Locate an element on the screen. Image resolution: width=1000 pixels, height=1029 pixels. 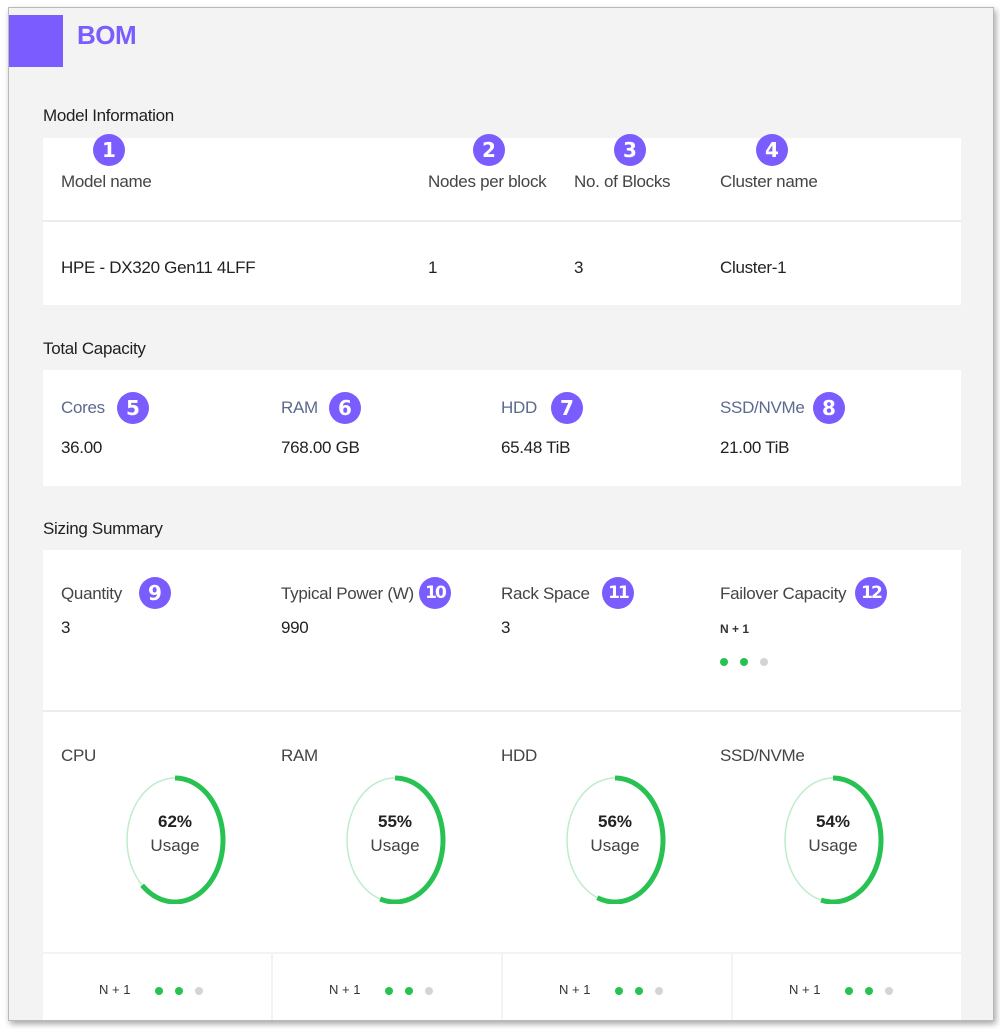
rack-space-value: 3 is located at coordinates (506, 627).